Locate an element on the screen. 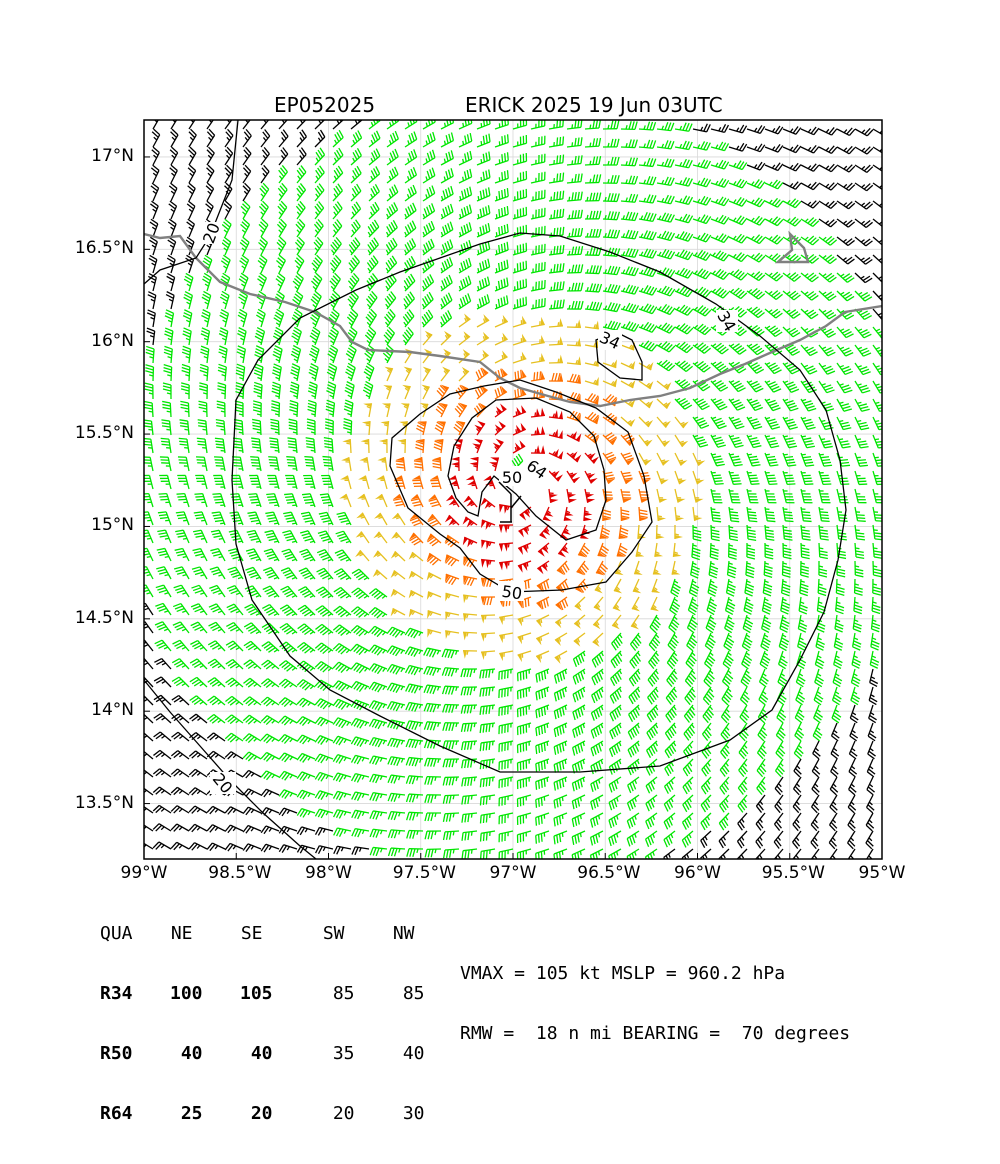 Image resolution: width=1000 pixels, height=1164 pixels. r64-se: 20 is located at coordinates (238, 1114).